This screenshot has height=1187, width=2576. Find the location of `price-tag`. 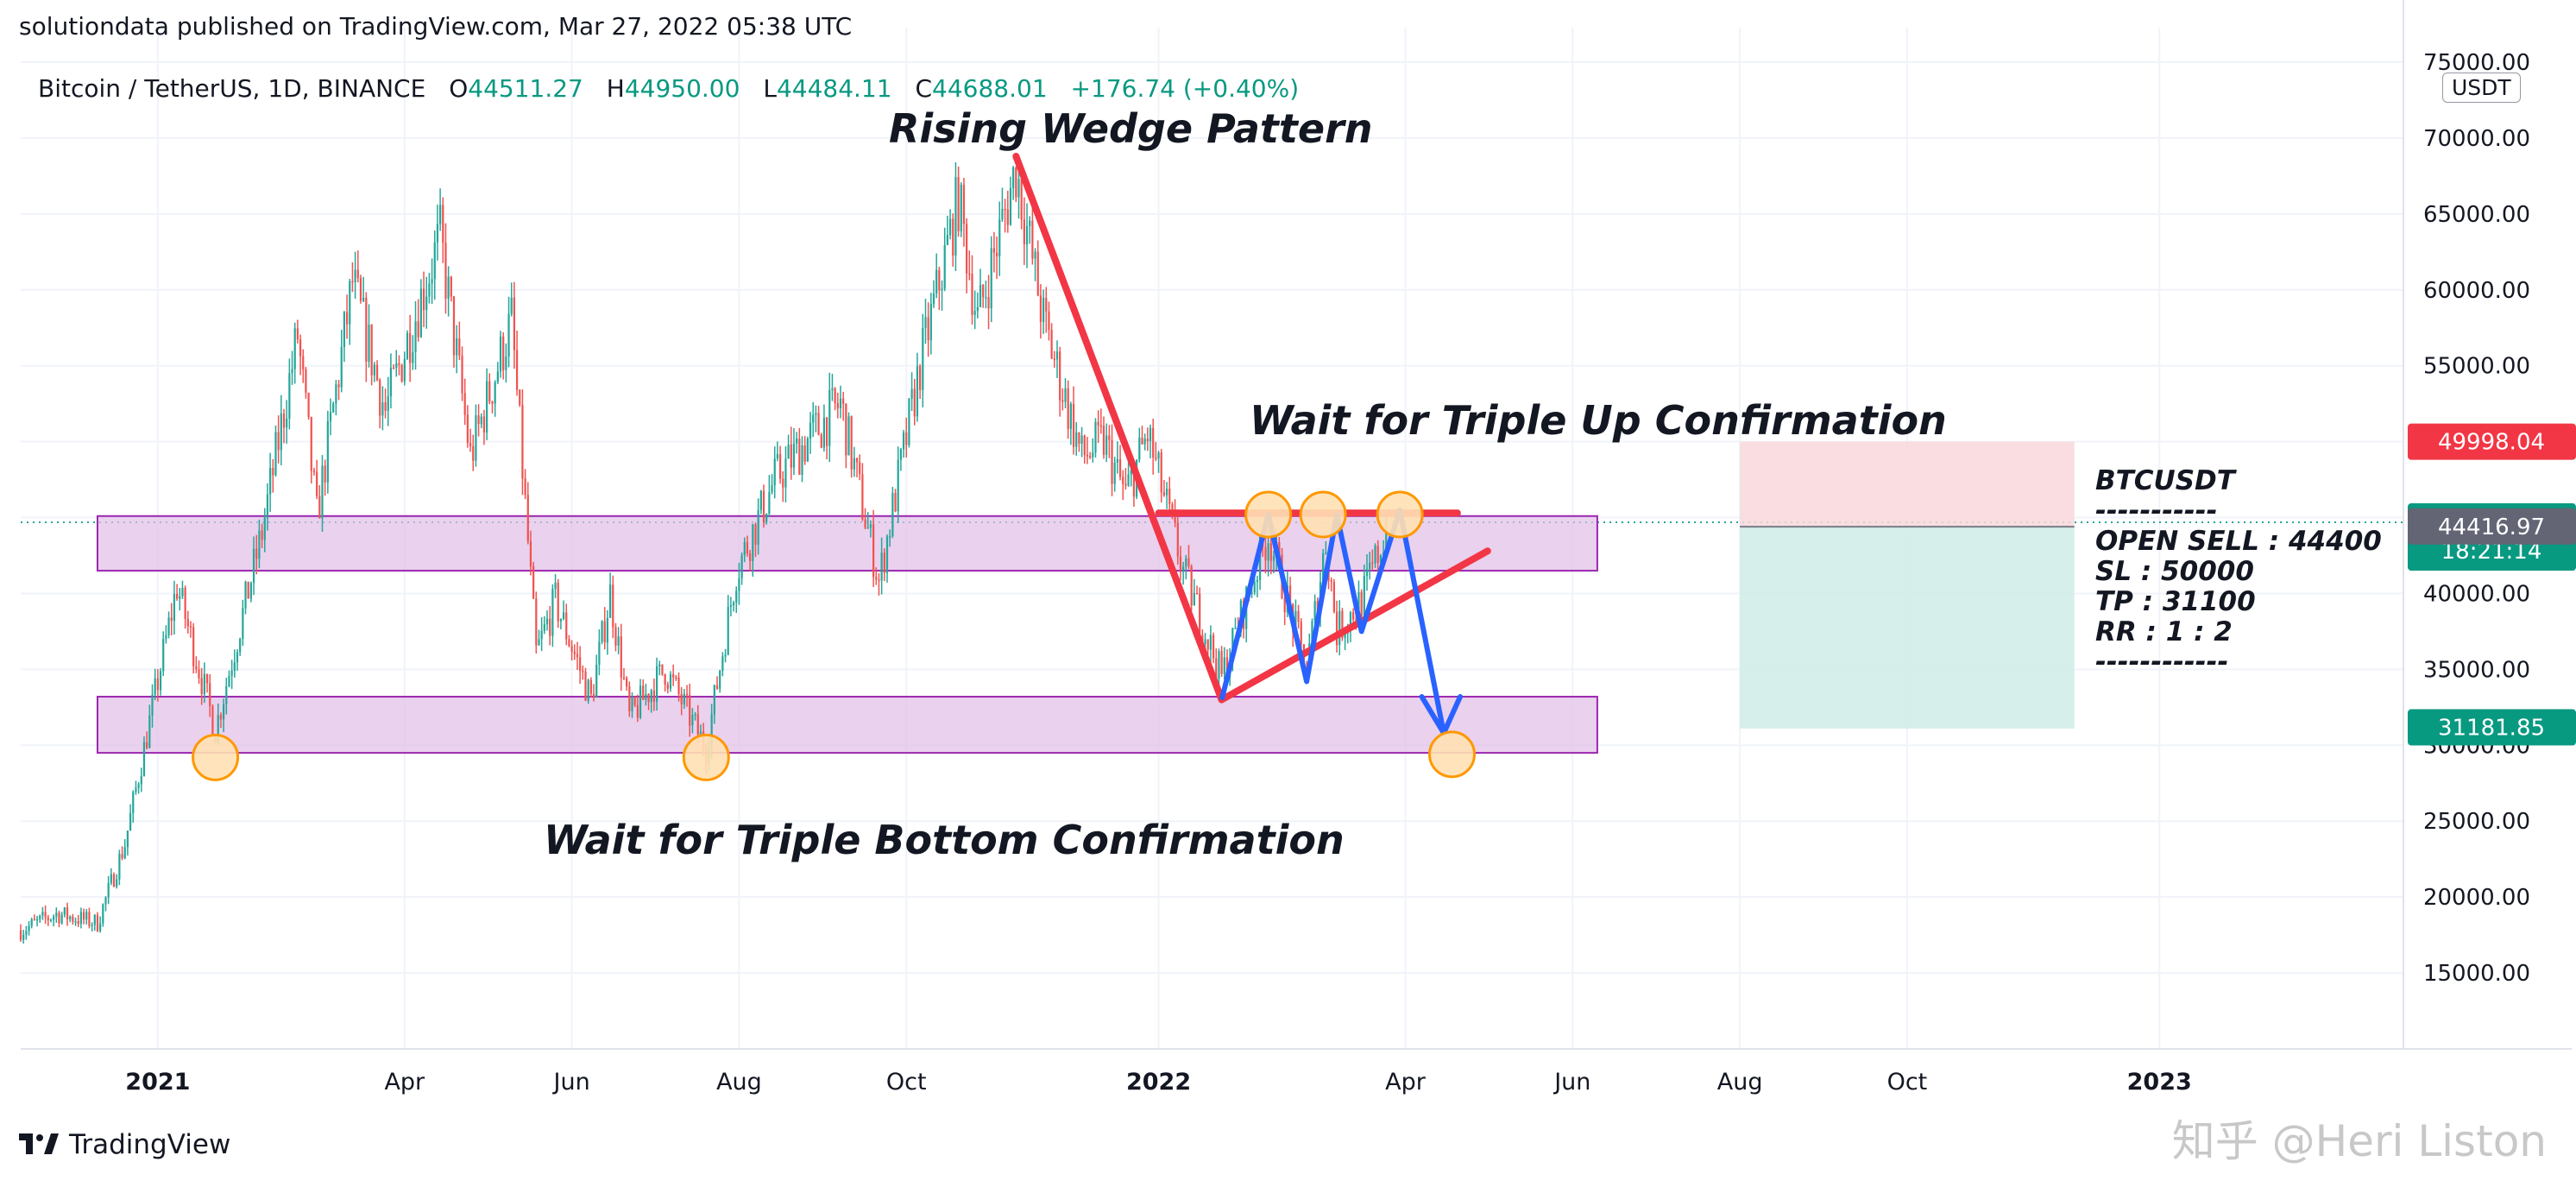

price-tag is located at coordinates (2492, 526).